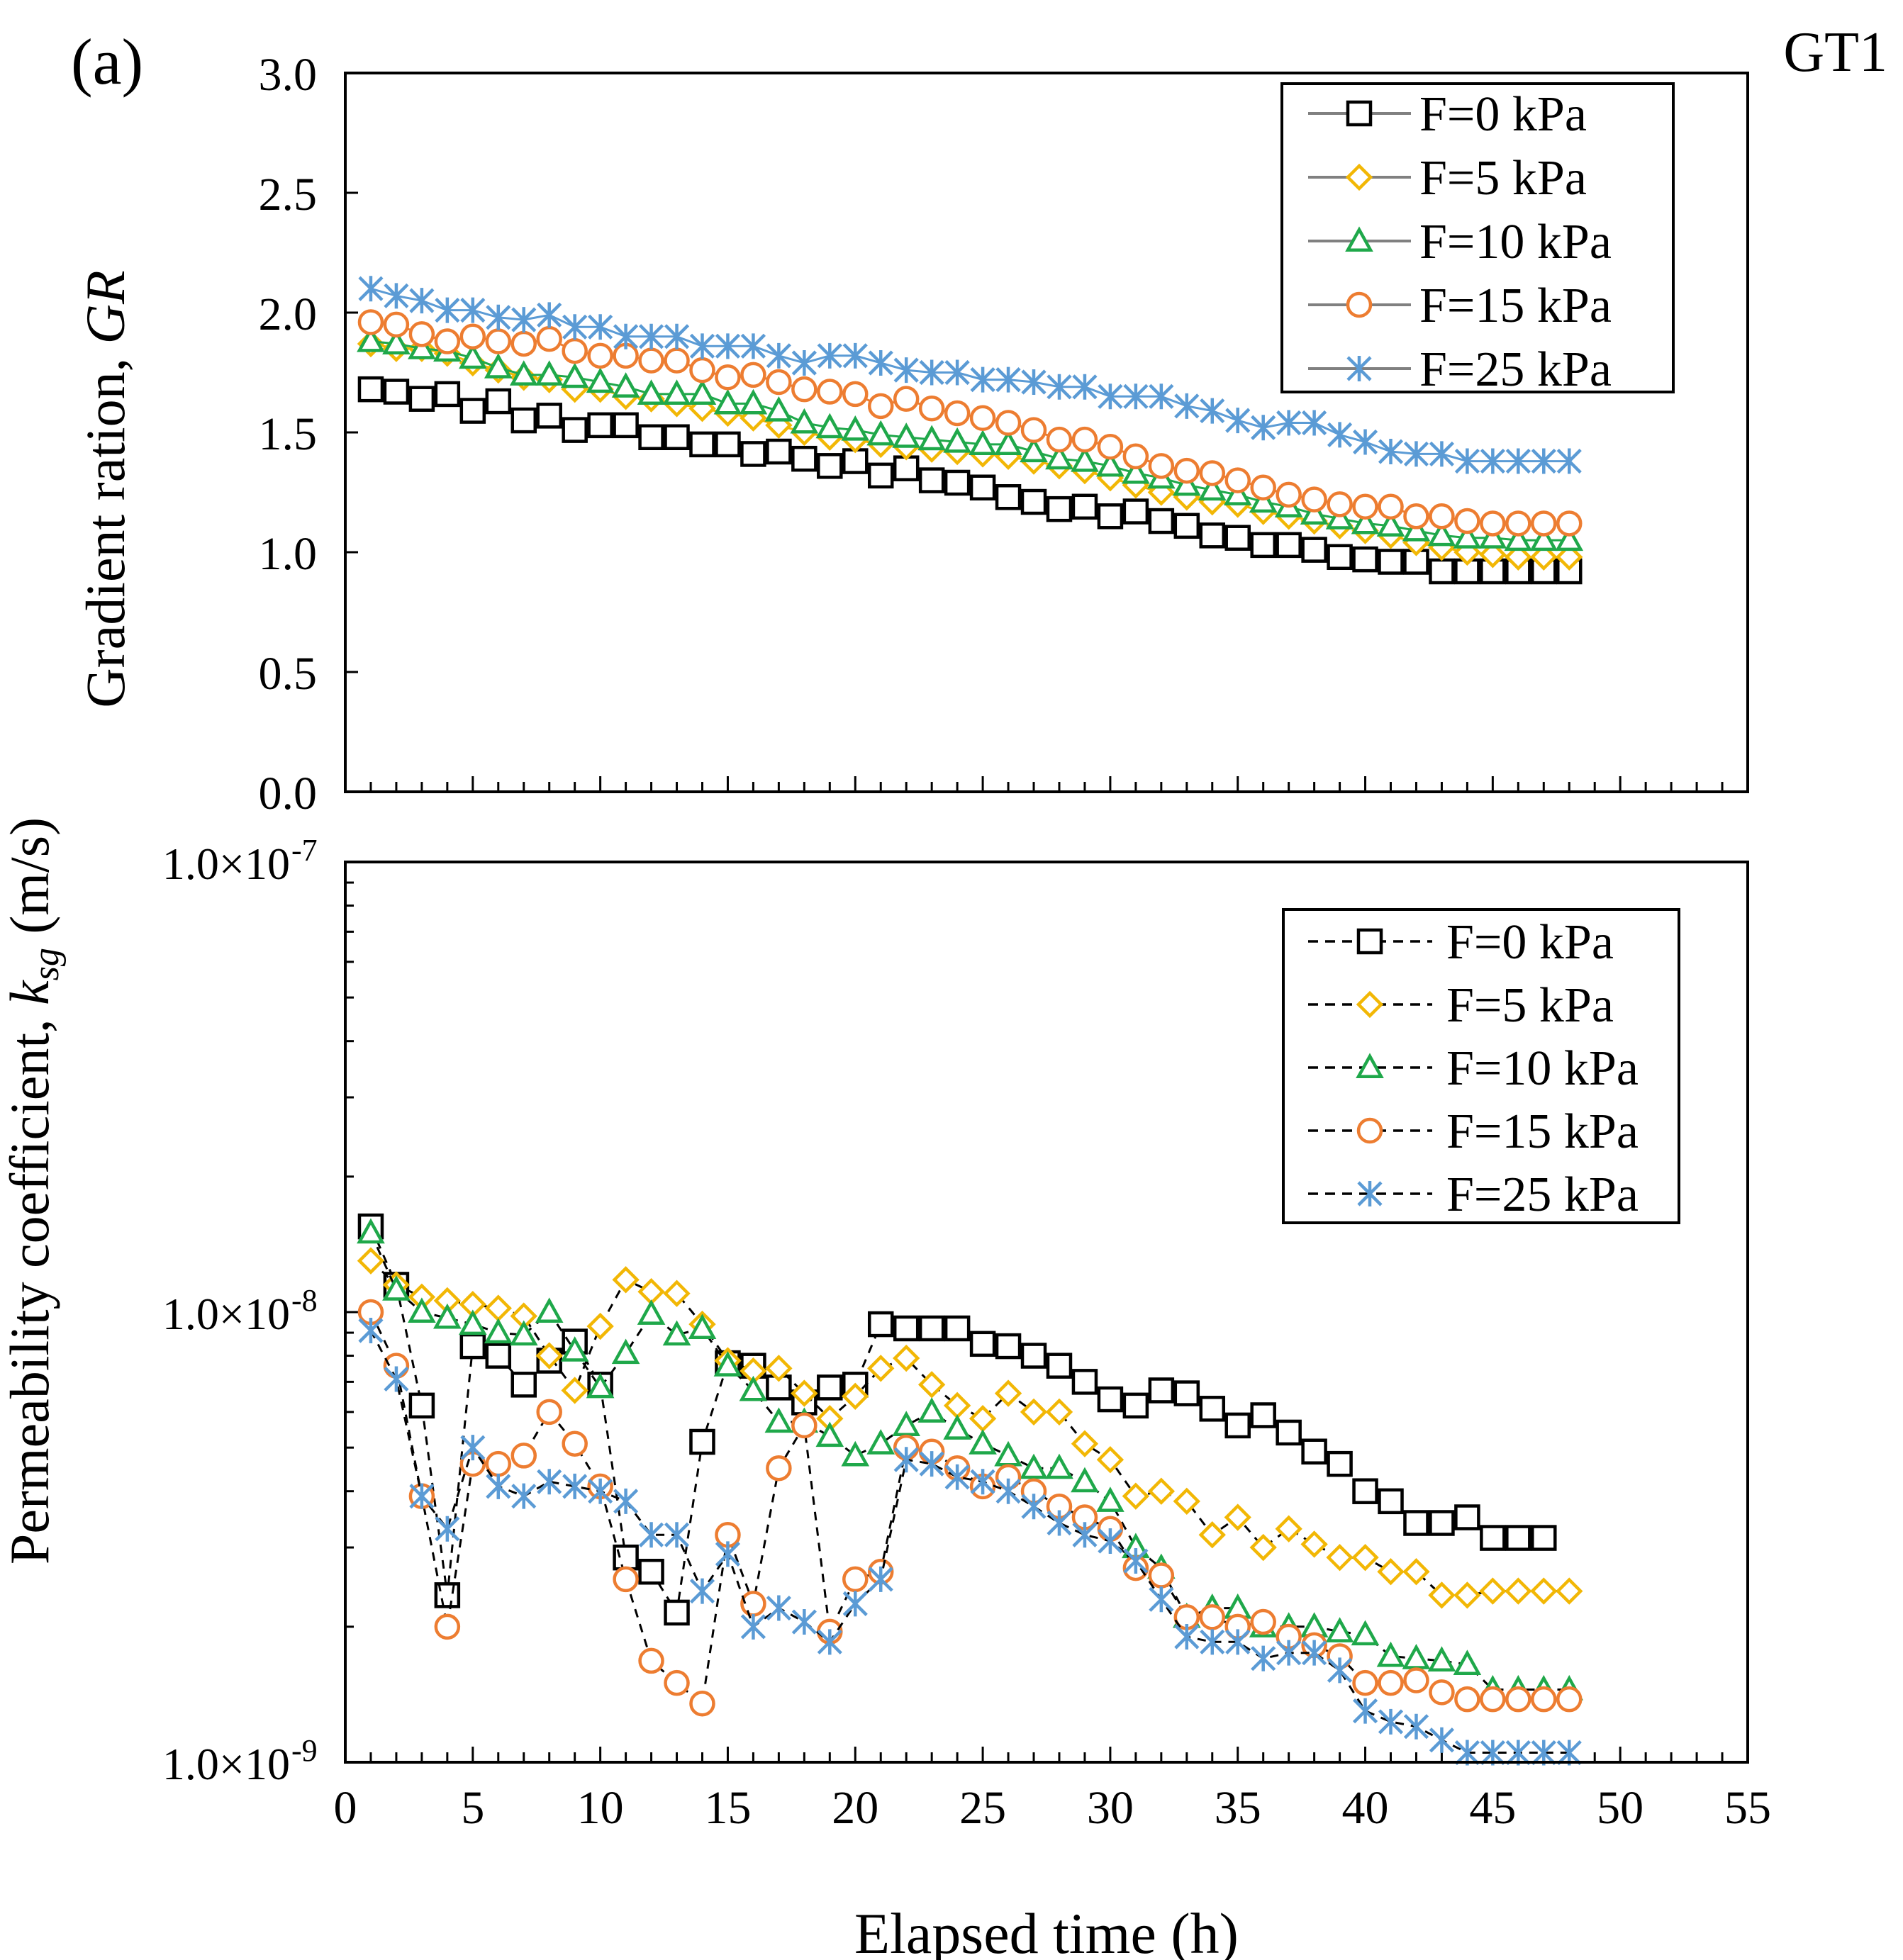 Image resolution: width=1903 pixels, height=1960 pixels. Describe the element at coordinates (288, 195) in the screenshot. I see `top-ytick-label: 2.5` at that location.